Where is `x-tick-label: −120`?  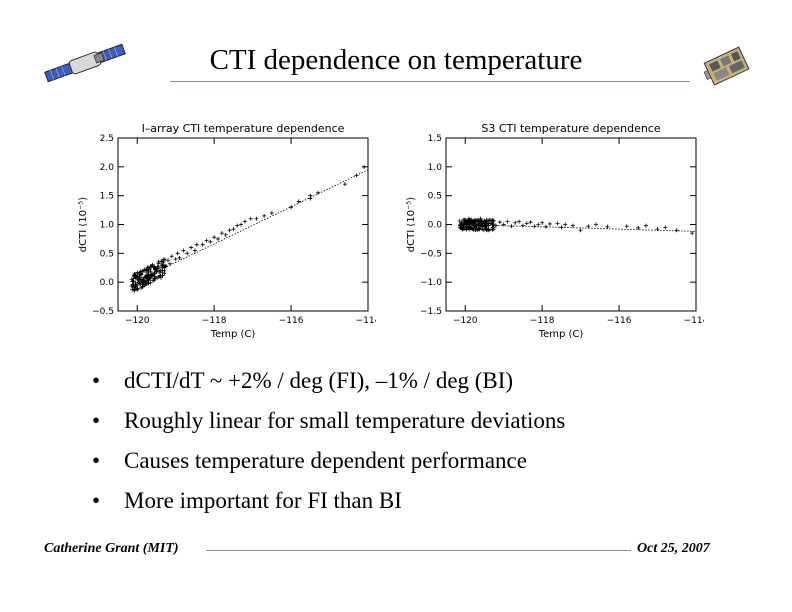 x-tick-label: −120 is located at coordinates (465, 321).